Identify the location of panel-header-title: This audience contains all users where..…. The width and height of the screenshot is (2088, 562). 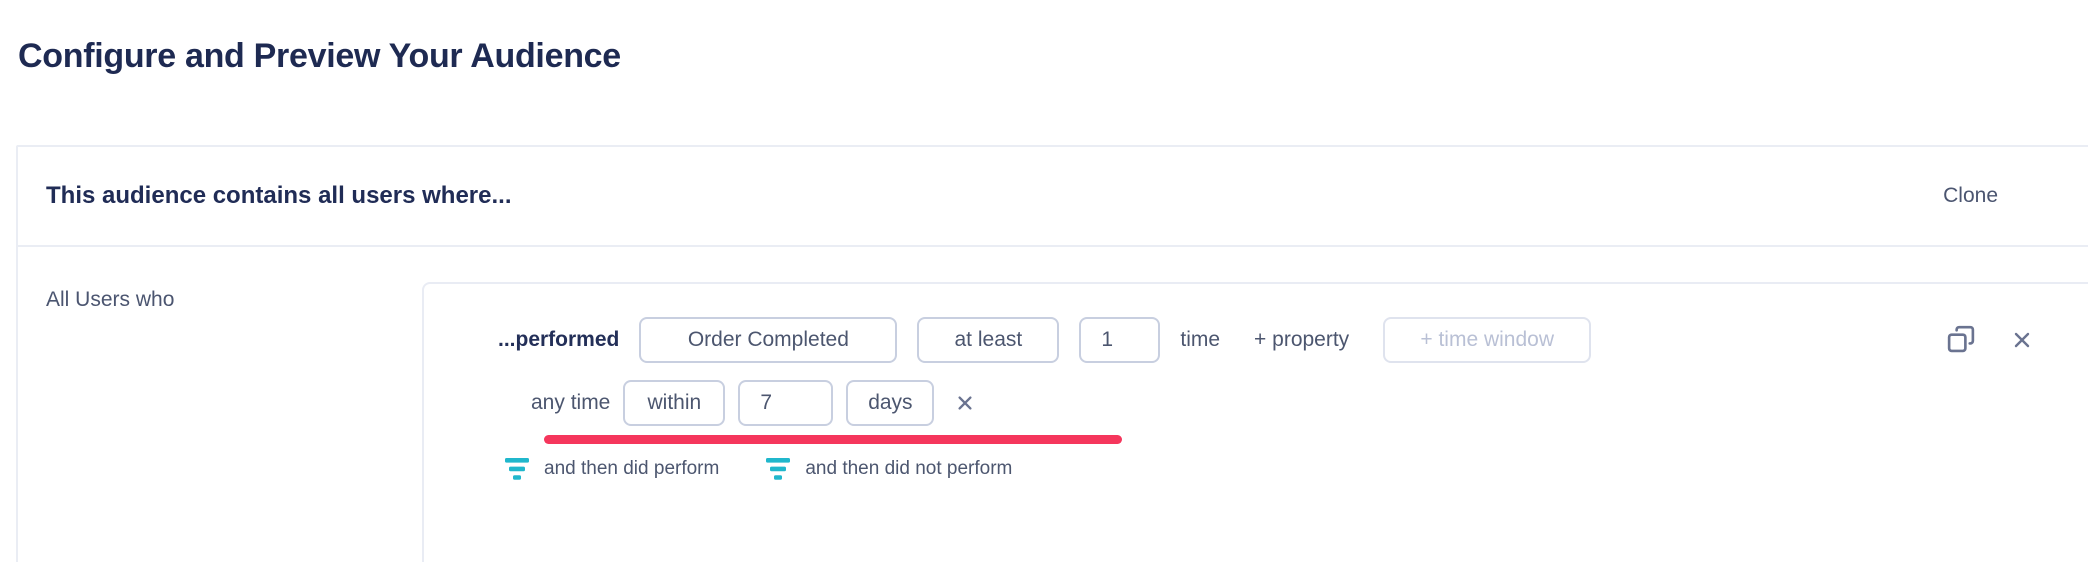
(279, 195).